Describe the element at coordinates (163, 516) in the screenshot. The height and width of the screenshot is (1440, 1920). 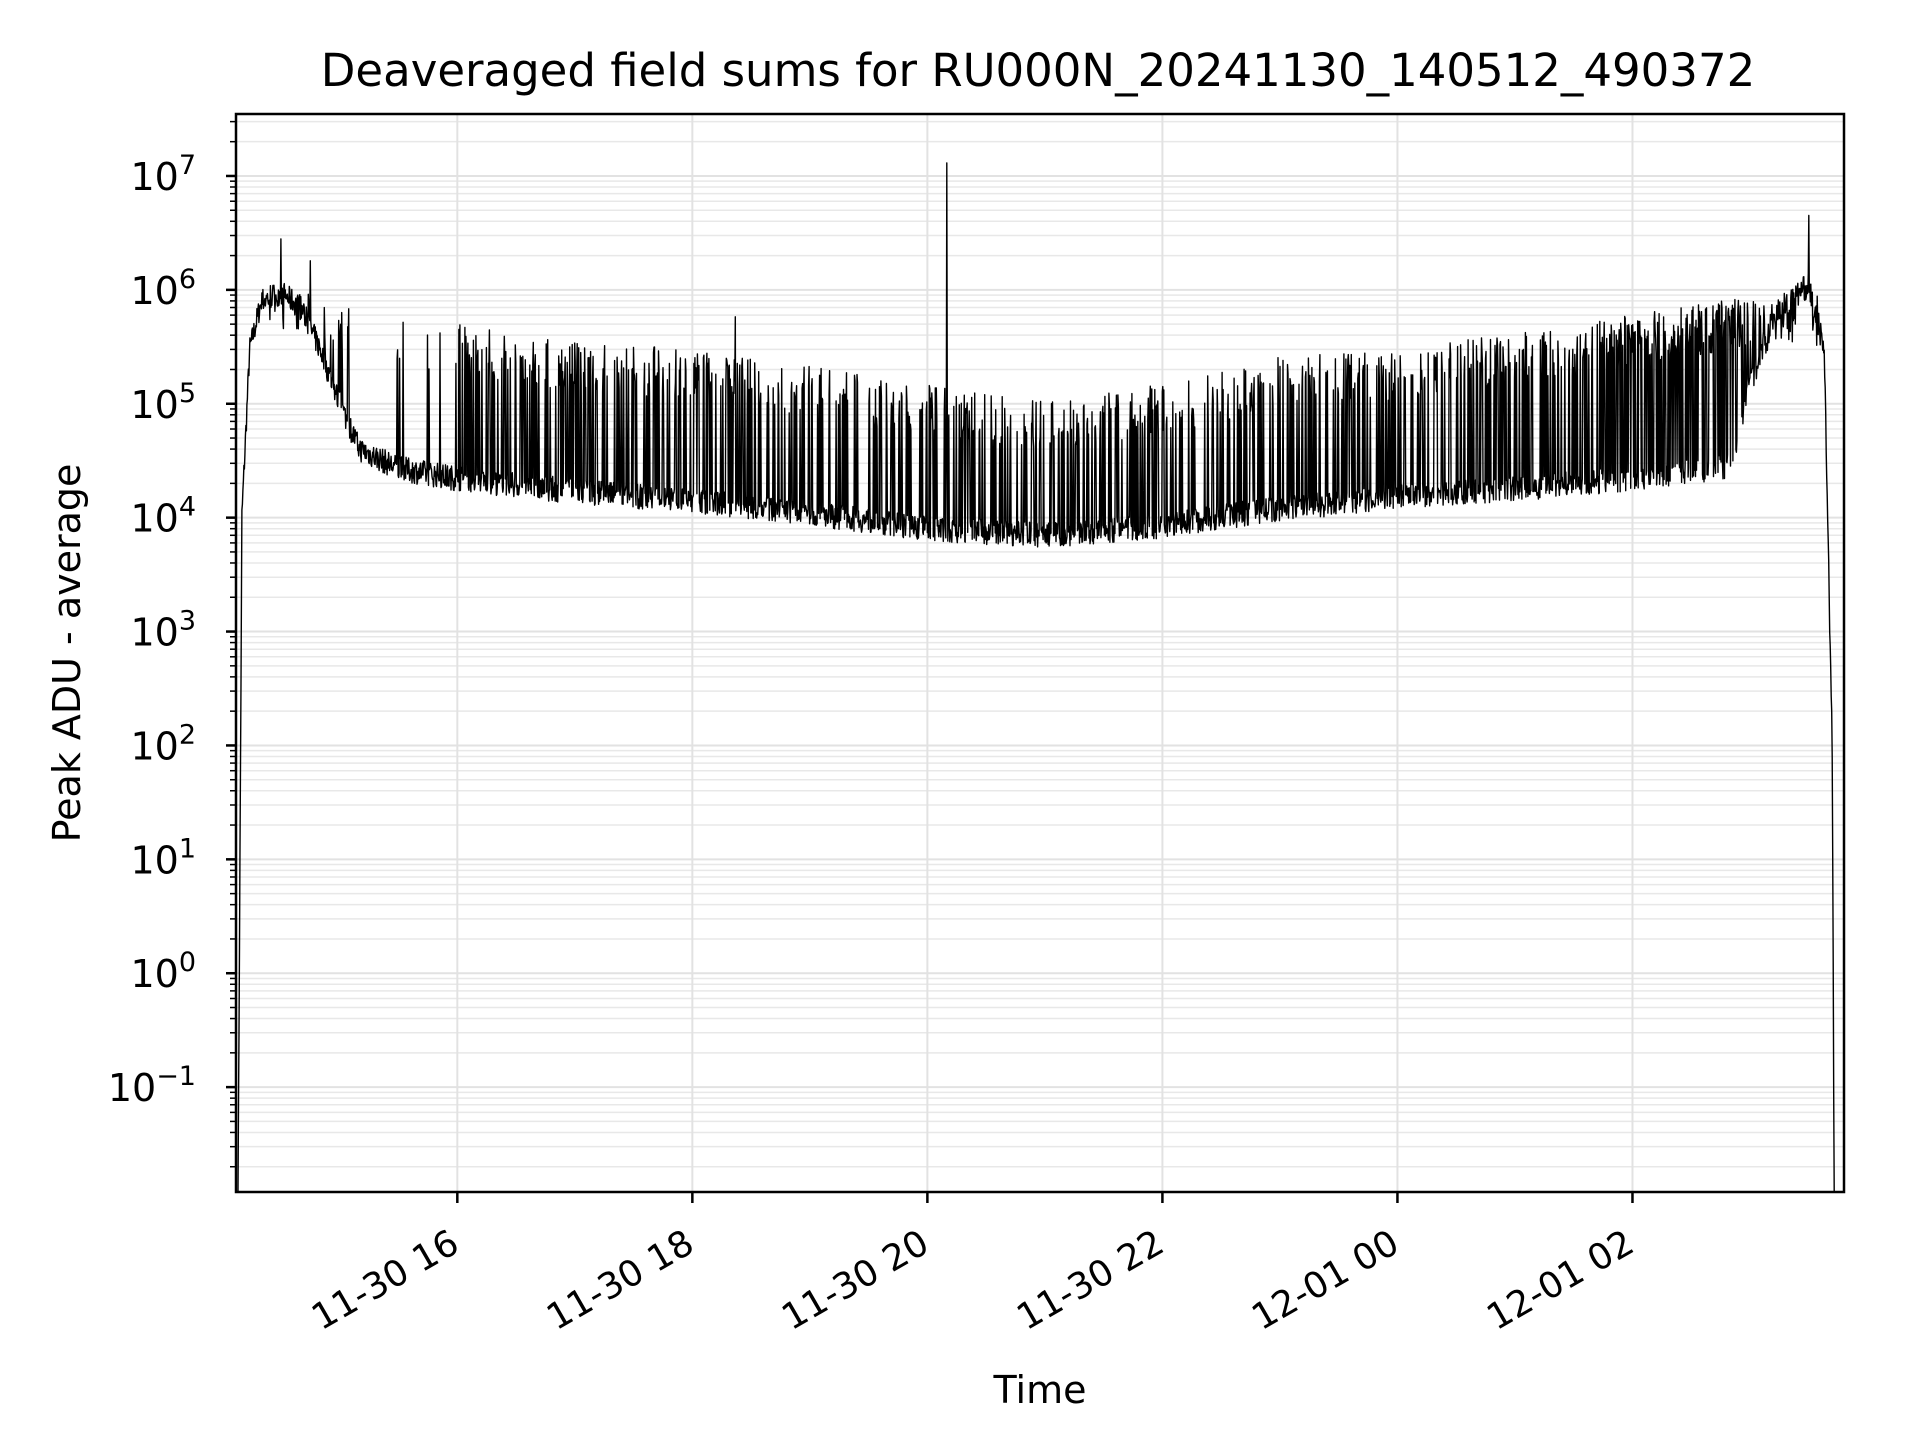
I see `y-tick-label: 10⁴` at that location.